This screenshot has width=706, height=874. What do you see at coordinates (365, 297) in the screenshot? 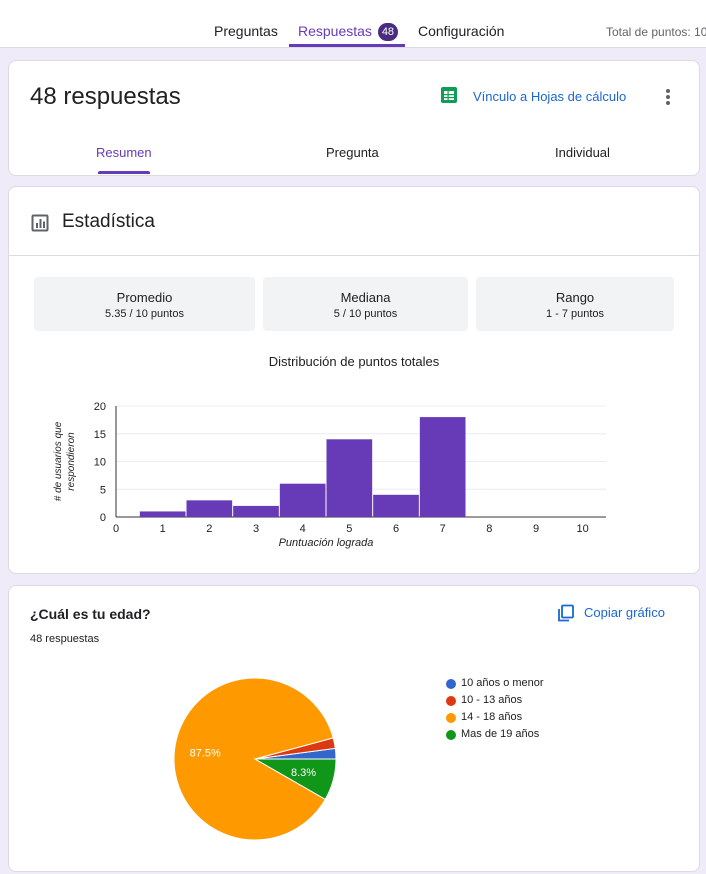
I see `stat-median-label: Mediana` at bounding box center [365, 297].